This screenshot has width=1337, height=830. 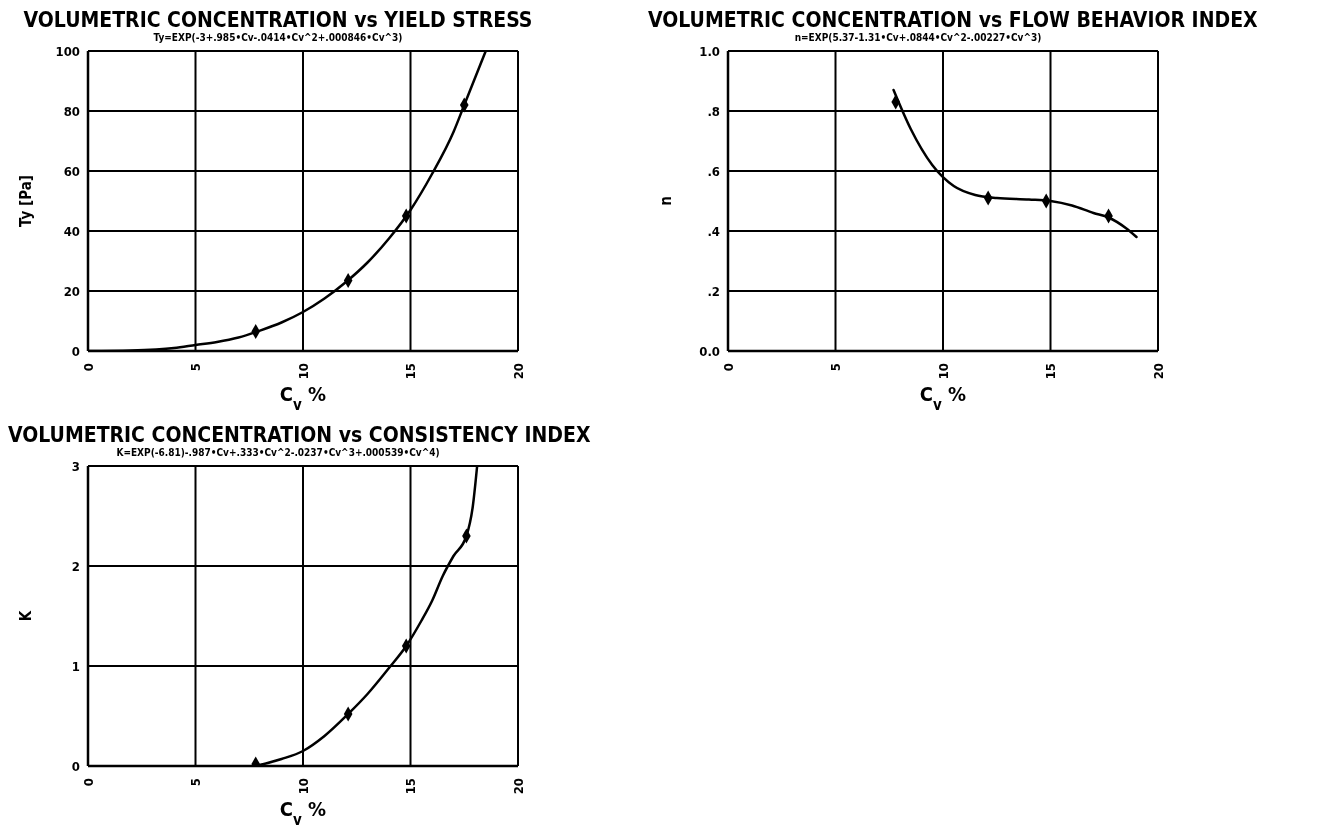 I want to click on y-axis-title: K, so click(x=26, y=616).